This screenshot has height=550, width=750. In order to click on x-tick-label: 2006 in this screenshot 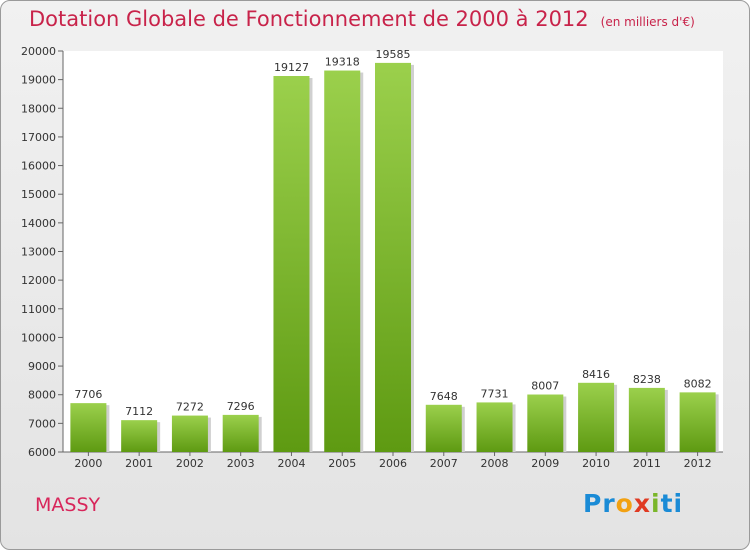, I will do `click(393, 463)`.